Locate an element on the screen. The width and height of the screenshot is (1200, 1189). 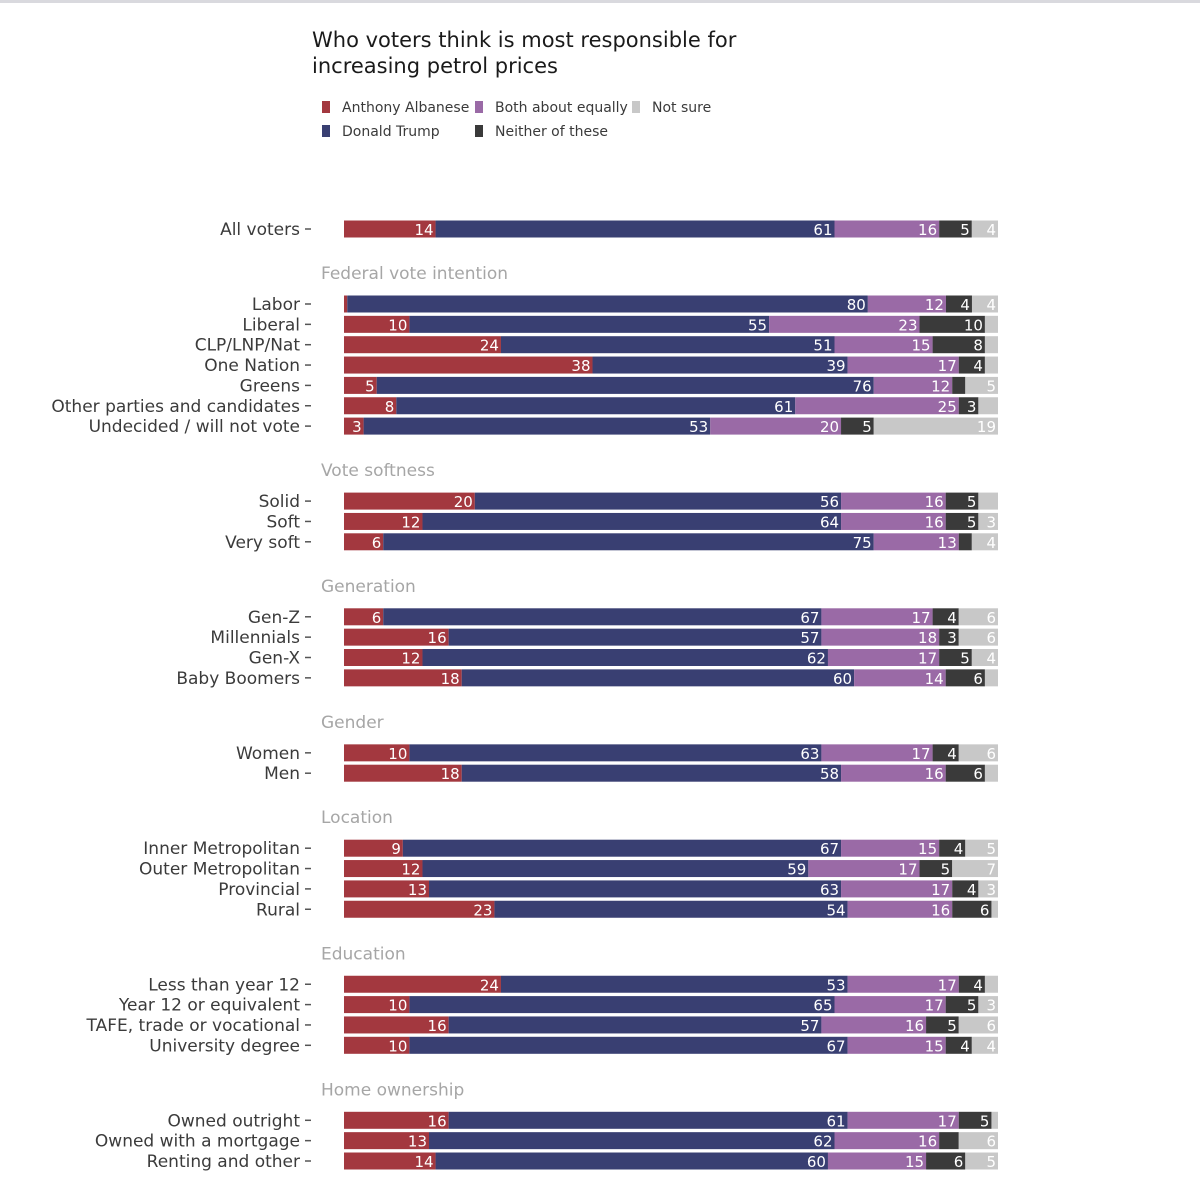
value-label-anthony-albanese: 38 is located at coordinates (580, 366).